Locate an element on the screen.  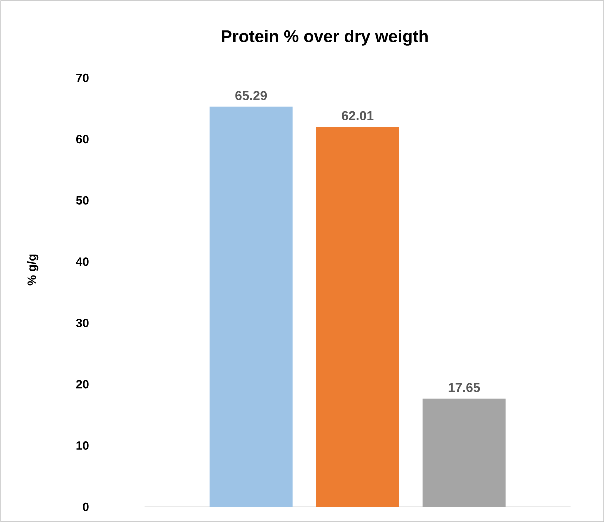
y-tick-label: 50 is located at coordinates (82, 200).